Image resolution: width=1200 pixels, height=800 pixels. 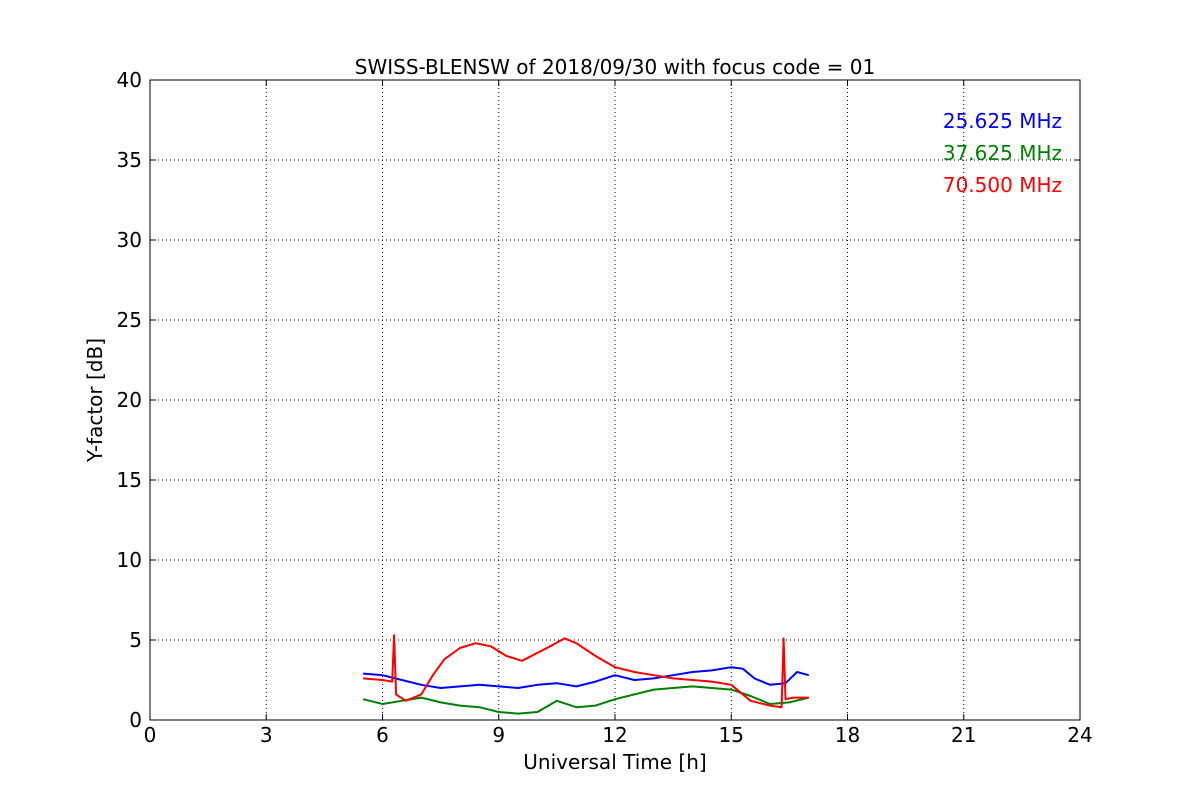 I want to click on x-tick-label: 9, so click(x=498, y=735).